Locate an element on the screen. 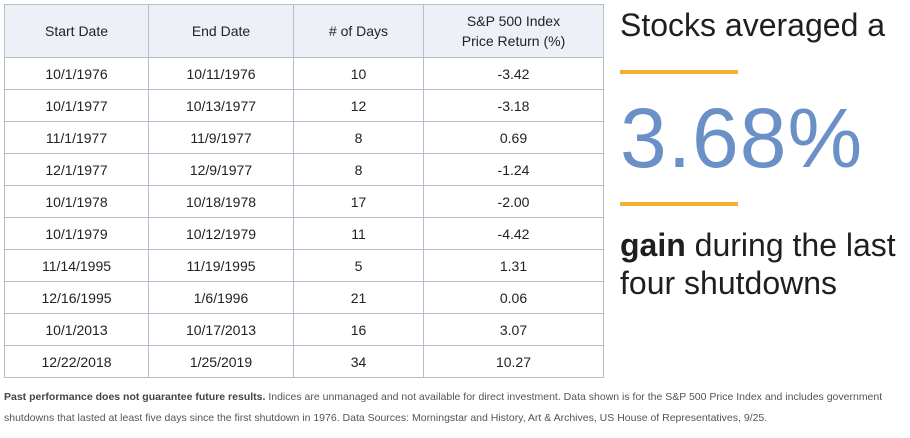 Image resolution: width=910 pixels, height=438 pixels. start-date-cell: 10/1/1976 is located at coordinates (76, 73).